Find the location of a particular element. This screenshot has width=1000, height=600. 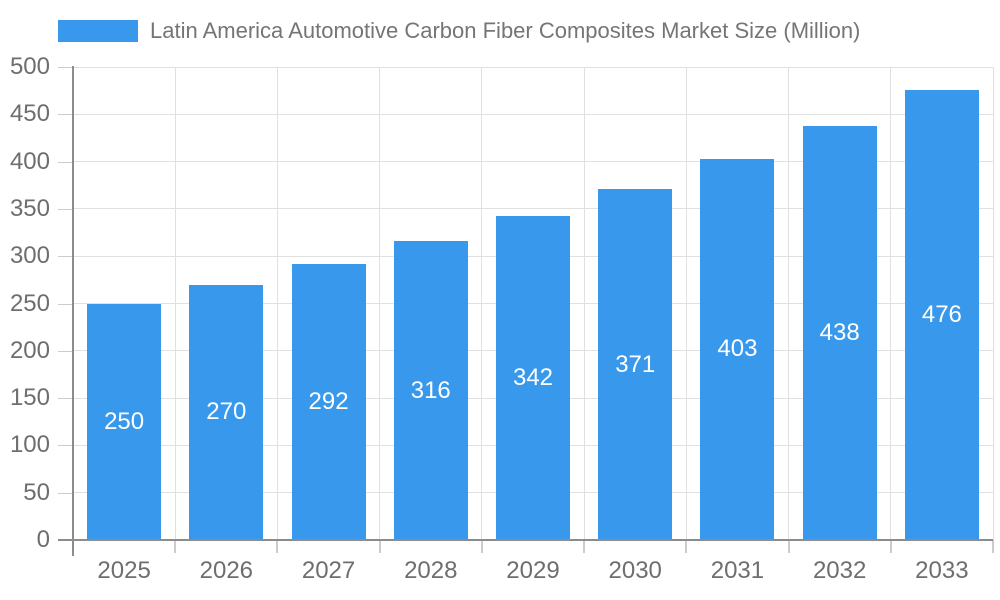

x-axis-line is located at coordinates (525, 540).